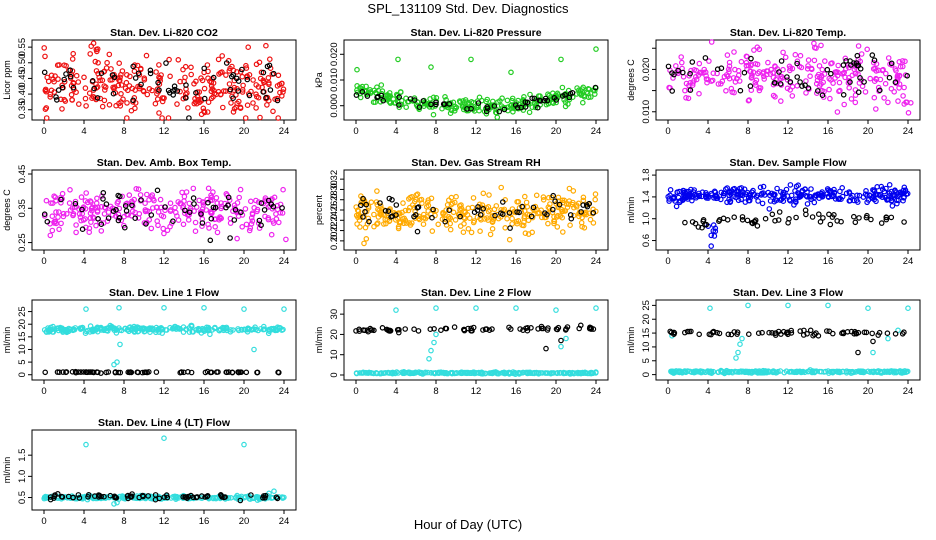 This screenshot has width=936, height=540. I want to click on x-tick-label: 0, so click(43, 521).